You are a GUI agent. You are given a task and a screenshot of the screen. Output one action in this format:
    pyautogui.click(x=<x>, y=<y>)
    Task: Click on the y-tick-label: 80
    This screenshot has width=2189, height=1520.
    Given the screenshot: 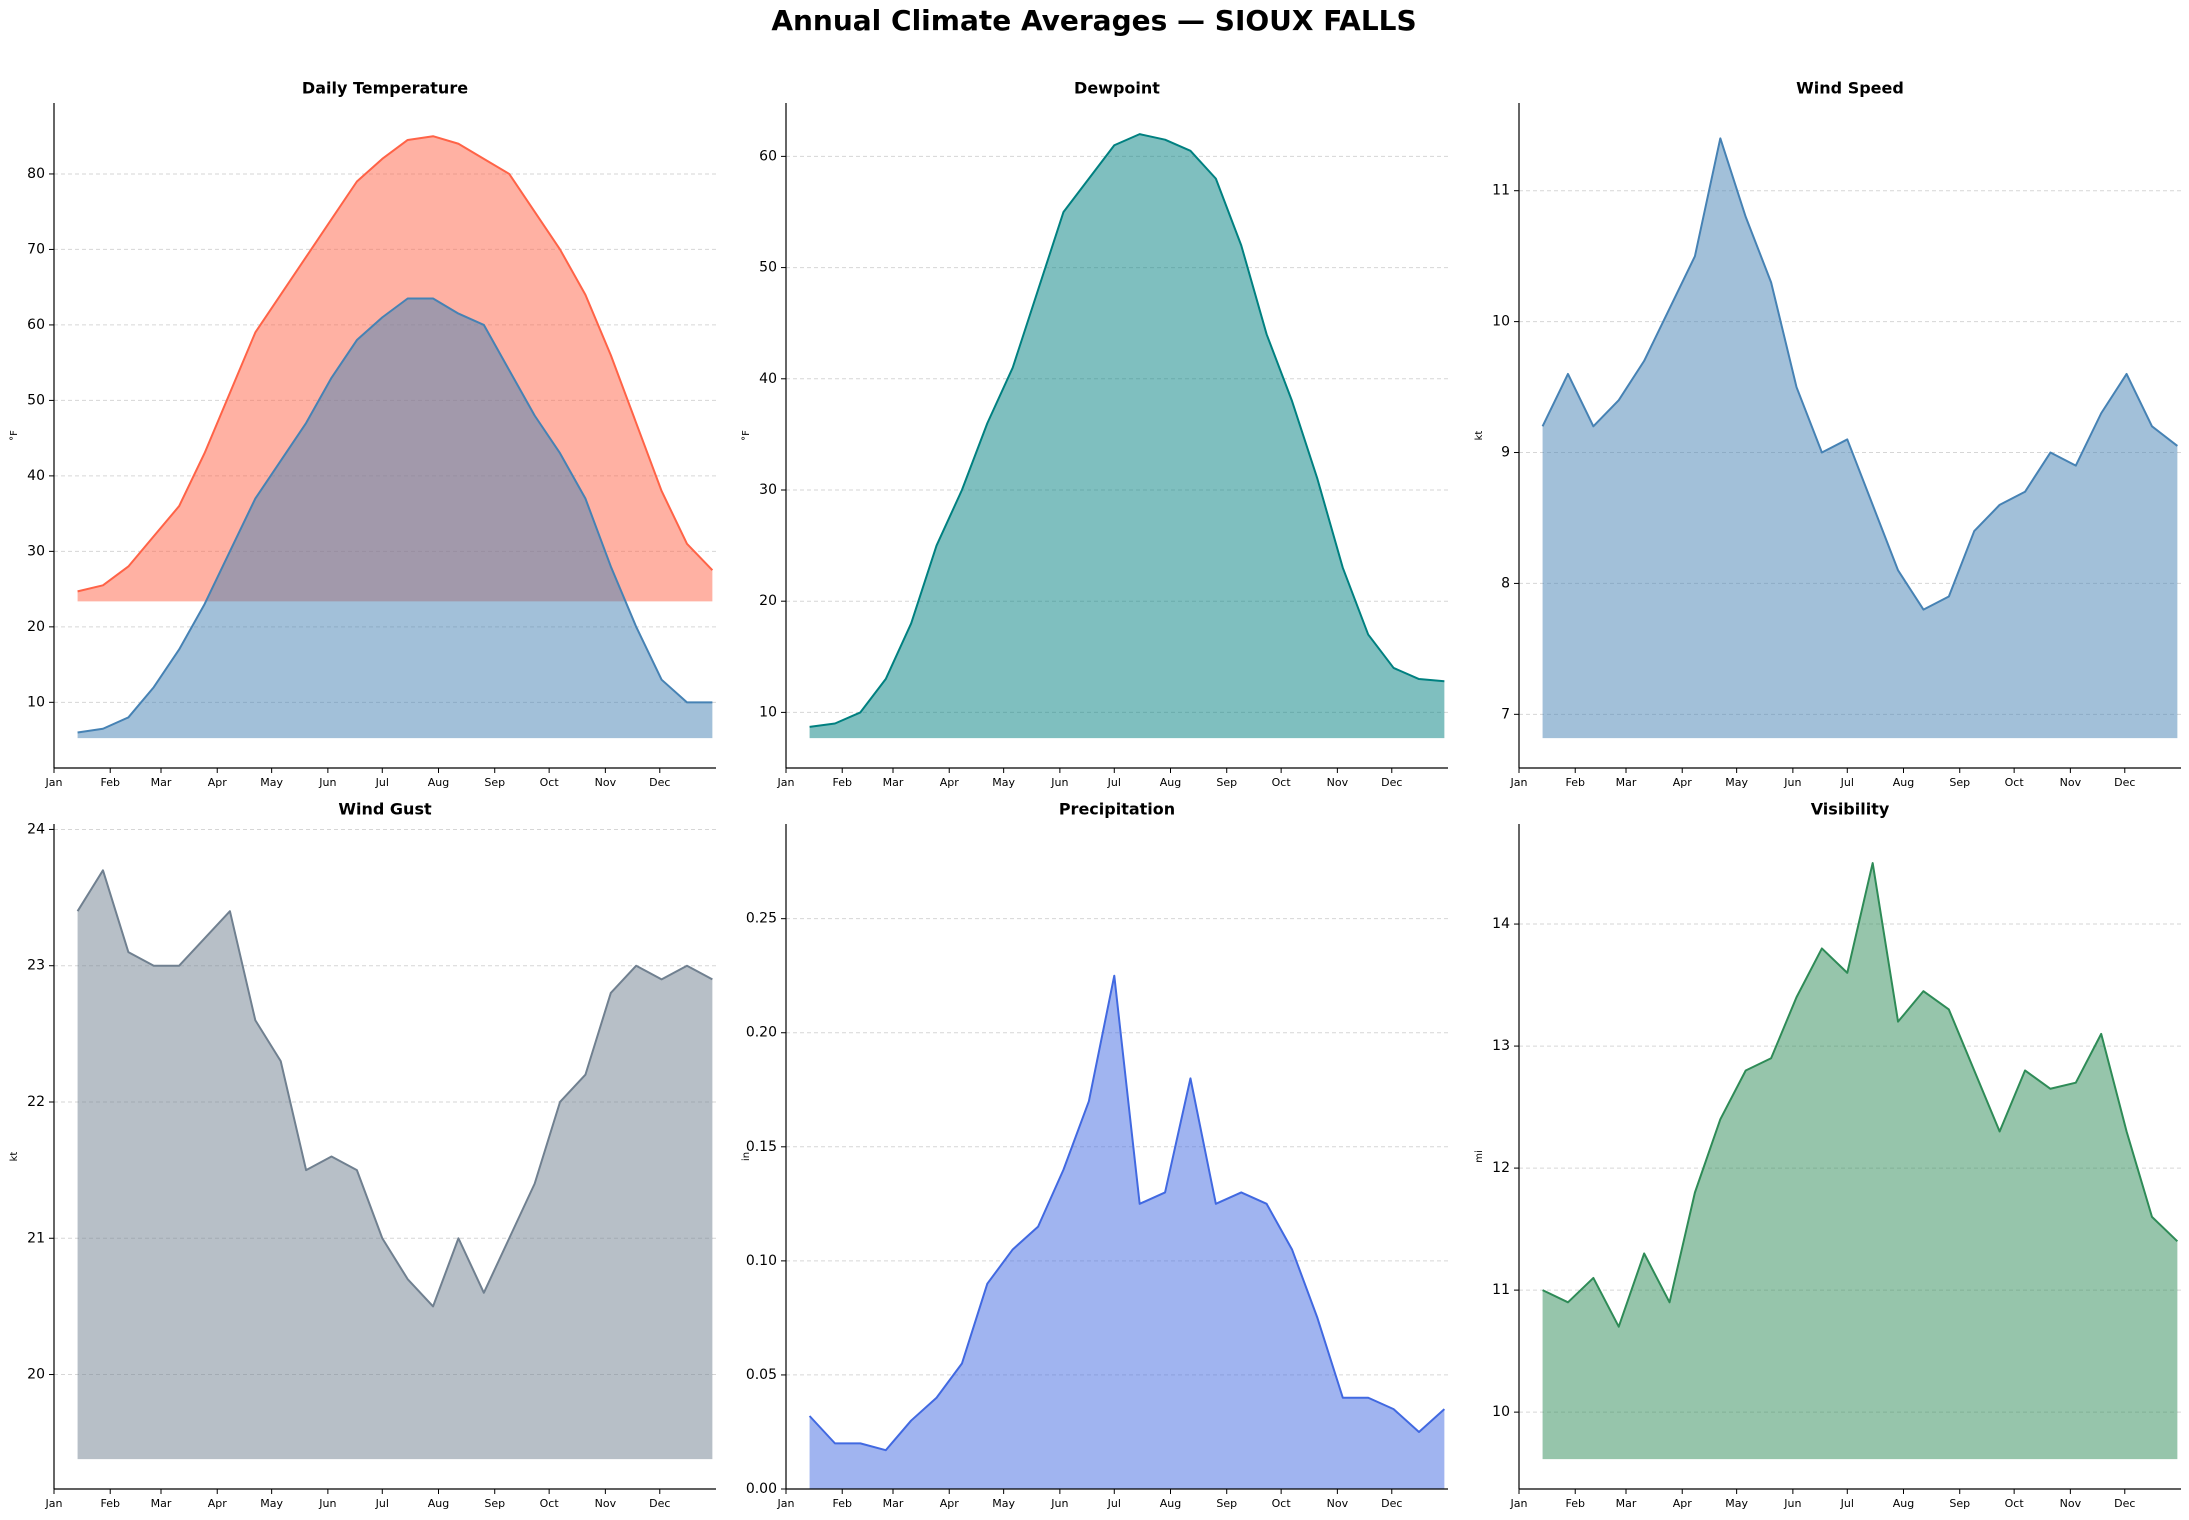 What is the action you would take?
    pyautogui.click(x=36, y=174)
    